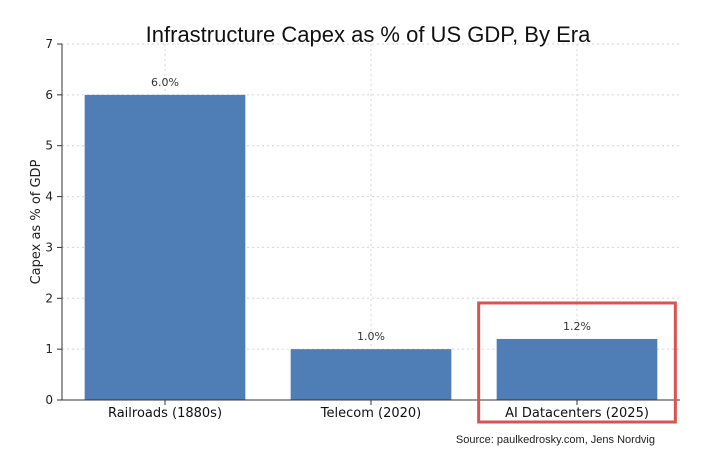 The width and height of the screenshot is (703, 465). I want to click on data-label-2: 1.0%, so click(371, 336).